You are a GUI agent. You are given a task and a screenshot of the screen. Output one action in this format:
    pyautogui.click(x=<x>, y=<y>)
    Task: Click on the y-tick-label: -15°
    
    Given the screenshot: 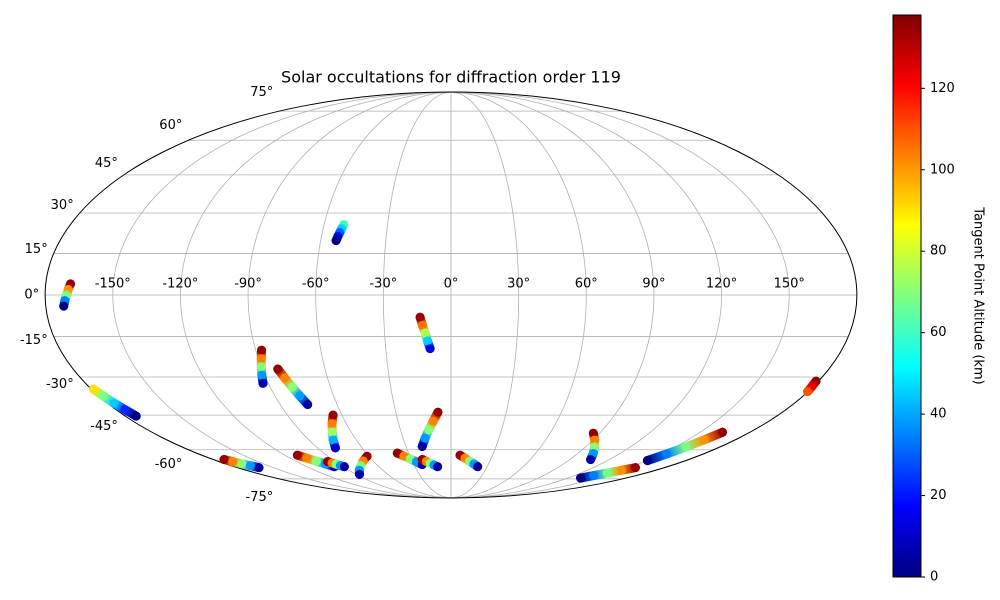 What is the action you would take?
    pyautogui.click(x=34, y=340)
    